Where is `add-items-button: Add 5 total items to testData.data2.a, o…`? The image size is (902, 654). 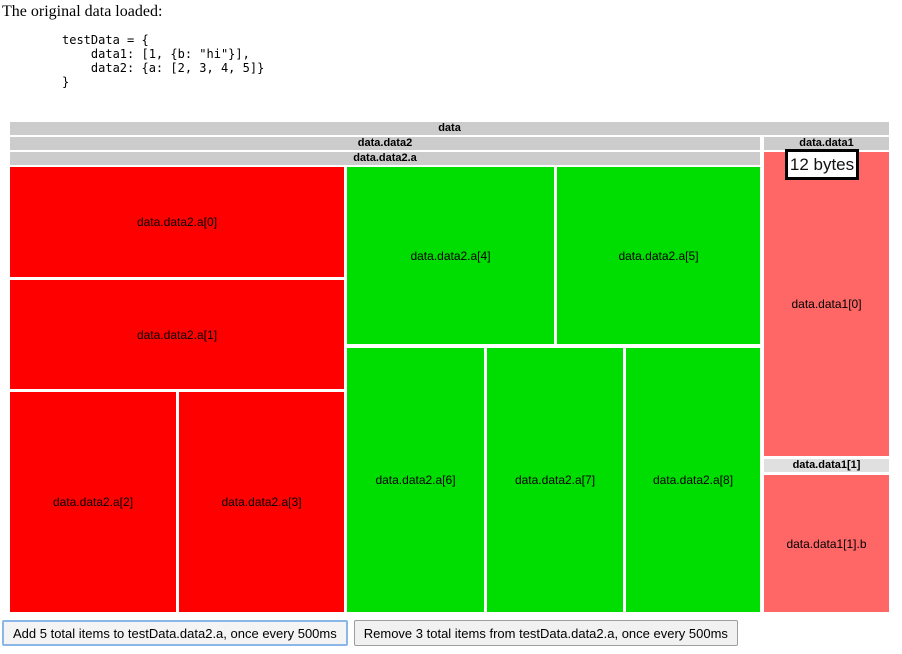 add-items-button: Add 5 total items to testData.data2.a, o… is located at coordinates (175, 633).